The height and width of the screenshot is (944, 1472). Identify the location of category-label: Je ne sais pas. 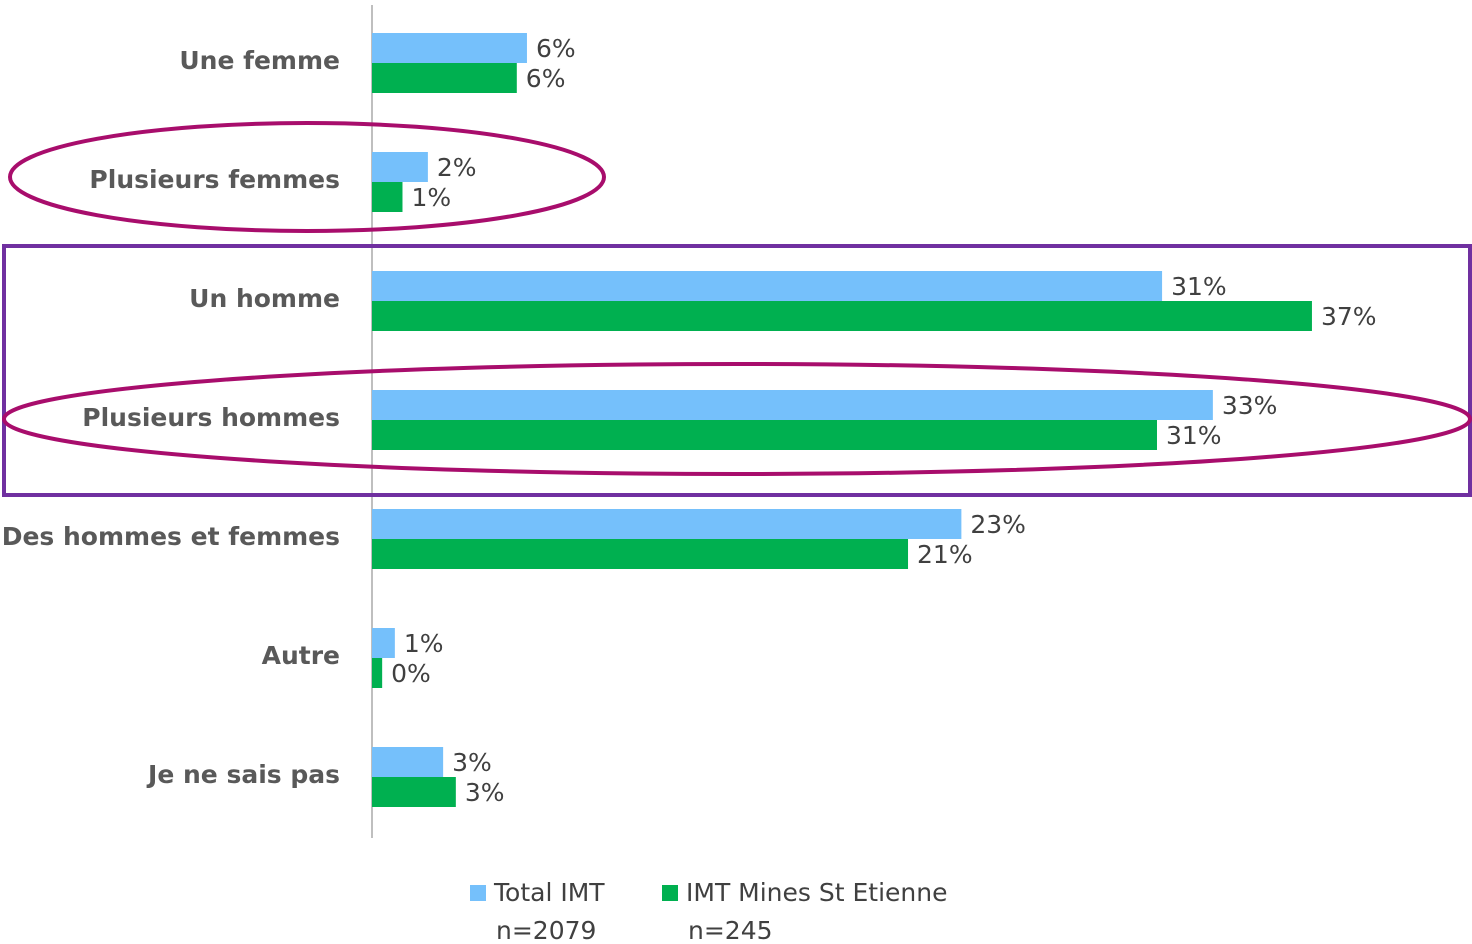
(243, 774).